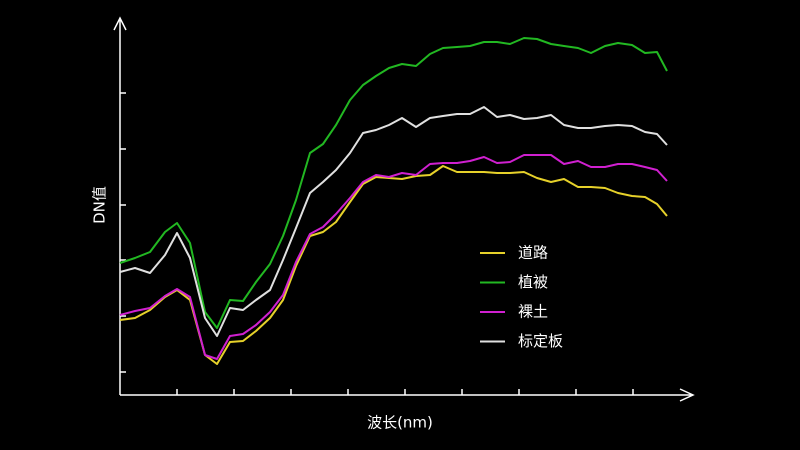 The image size is (800, 450). I want to click on legend-label: 植被, so click(533, 282).